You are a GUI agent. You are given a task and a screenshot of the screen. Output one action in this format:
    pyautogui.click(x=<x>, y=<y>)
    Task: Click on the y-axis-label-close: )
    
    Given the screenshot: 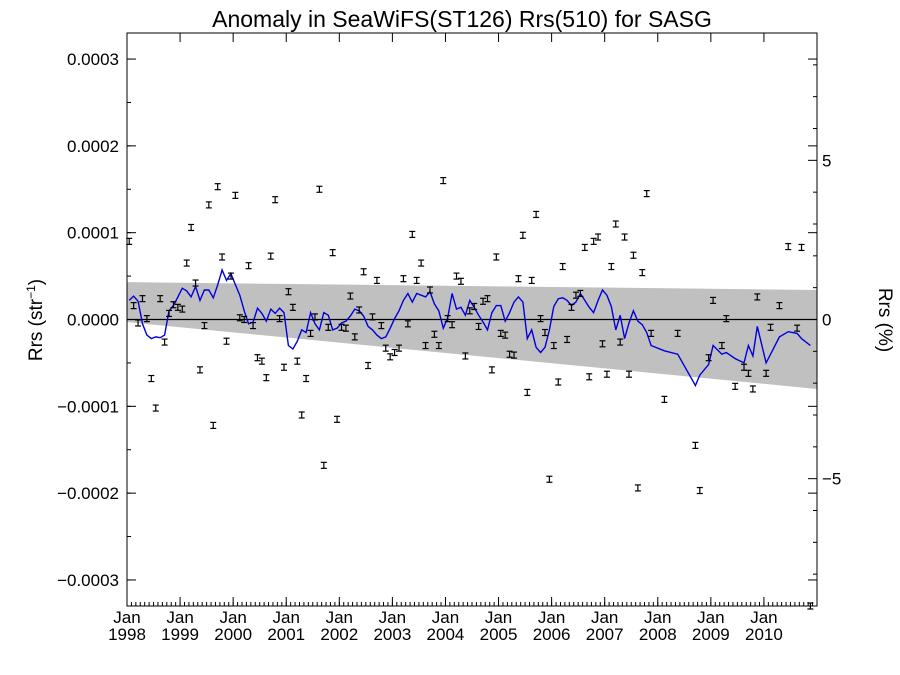 What is the action you would take?
    pyautogui.click(x=36, y=282)
    